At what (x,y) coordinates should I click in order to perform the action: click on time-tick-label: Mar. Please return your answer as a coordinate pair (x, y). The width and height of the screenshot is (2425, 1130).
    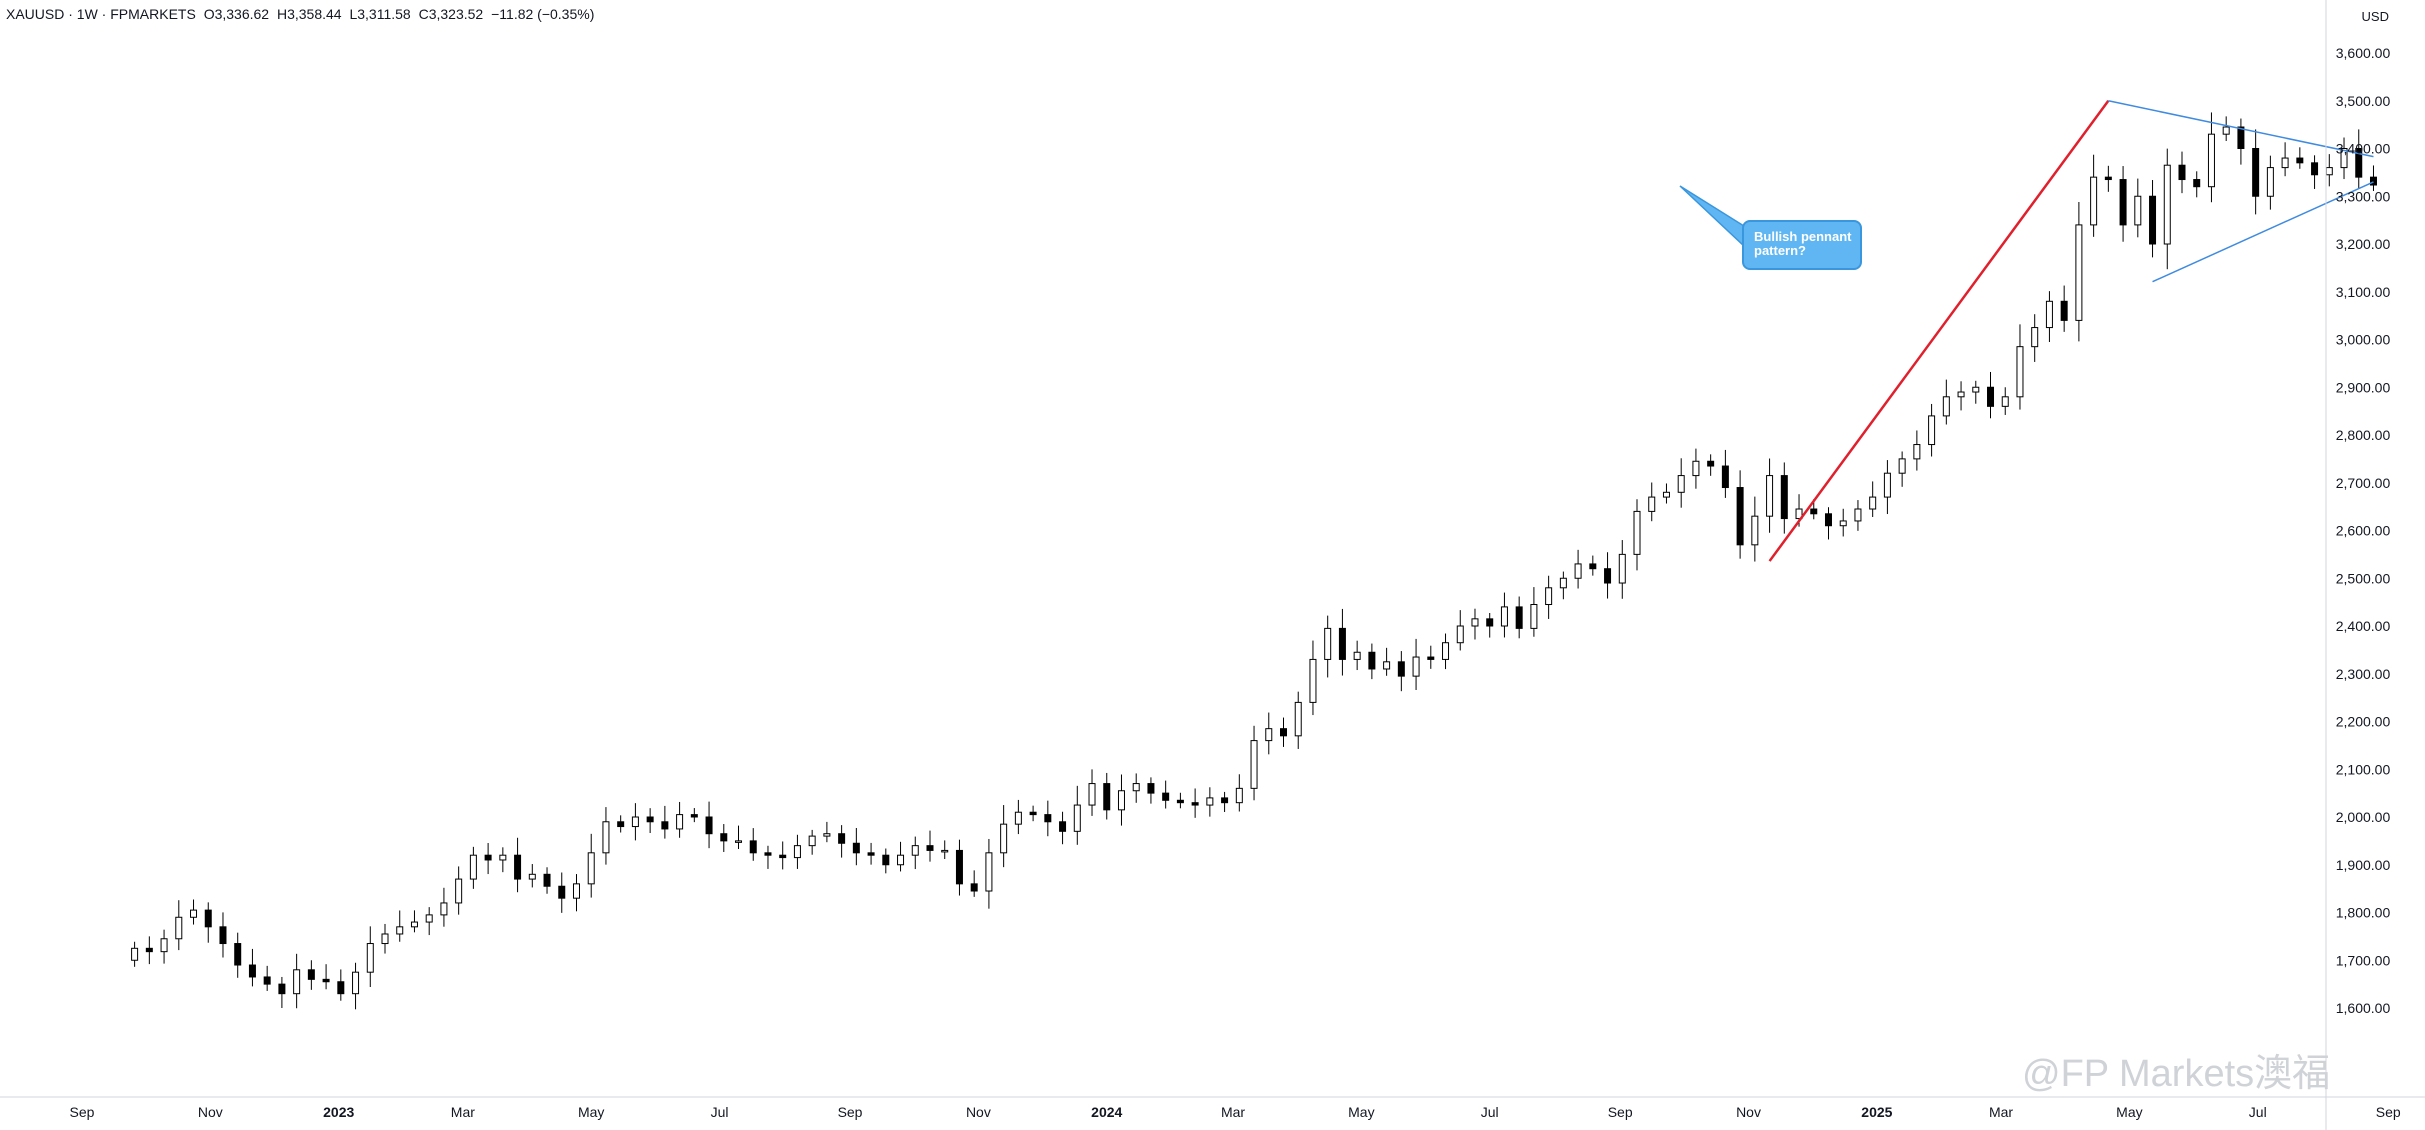
    Looking at the image, I should click on (463, 1112).